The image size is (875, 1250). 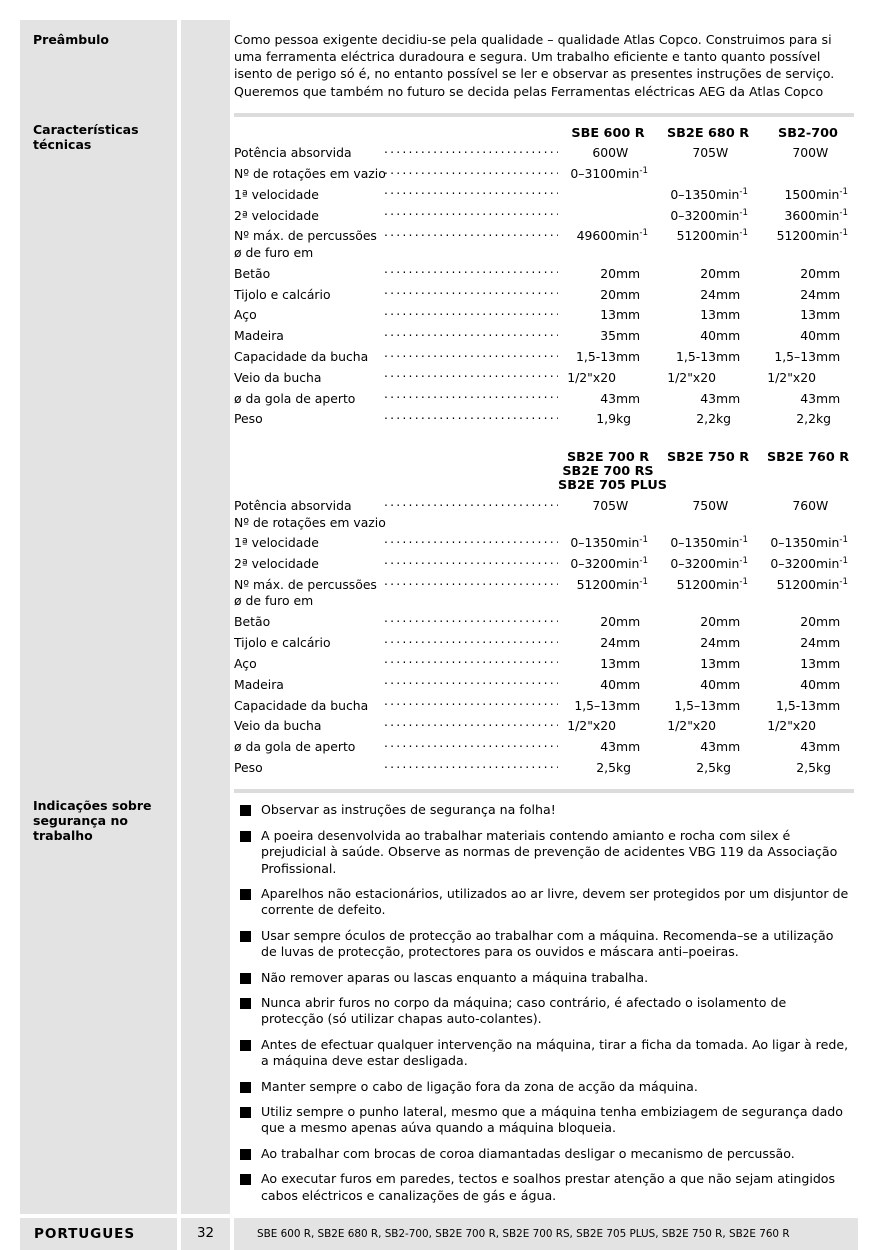 What do you see at coordinates (708, 133) in the screenshot?
I see `spec-model-header: SB2E 680 R` at bounding box center [708, 133].